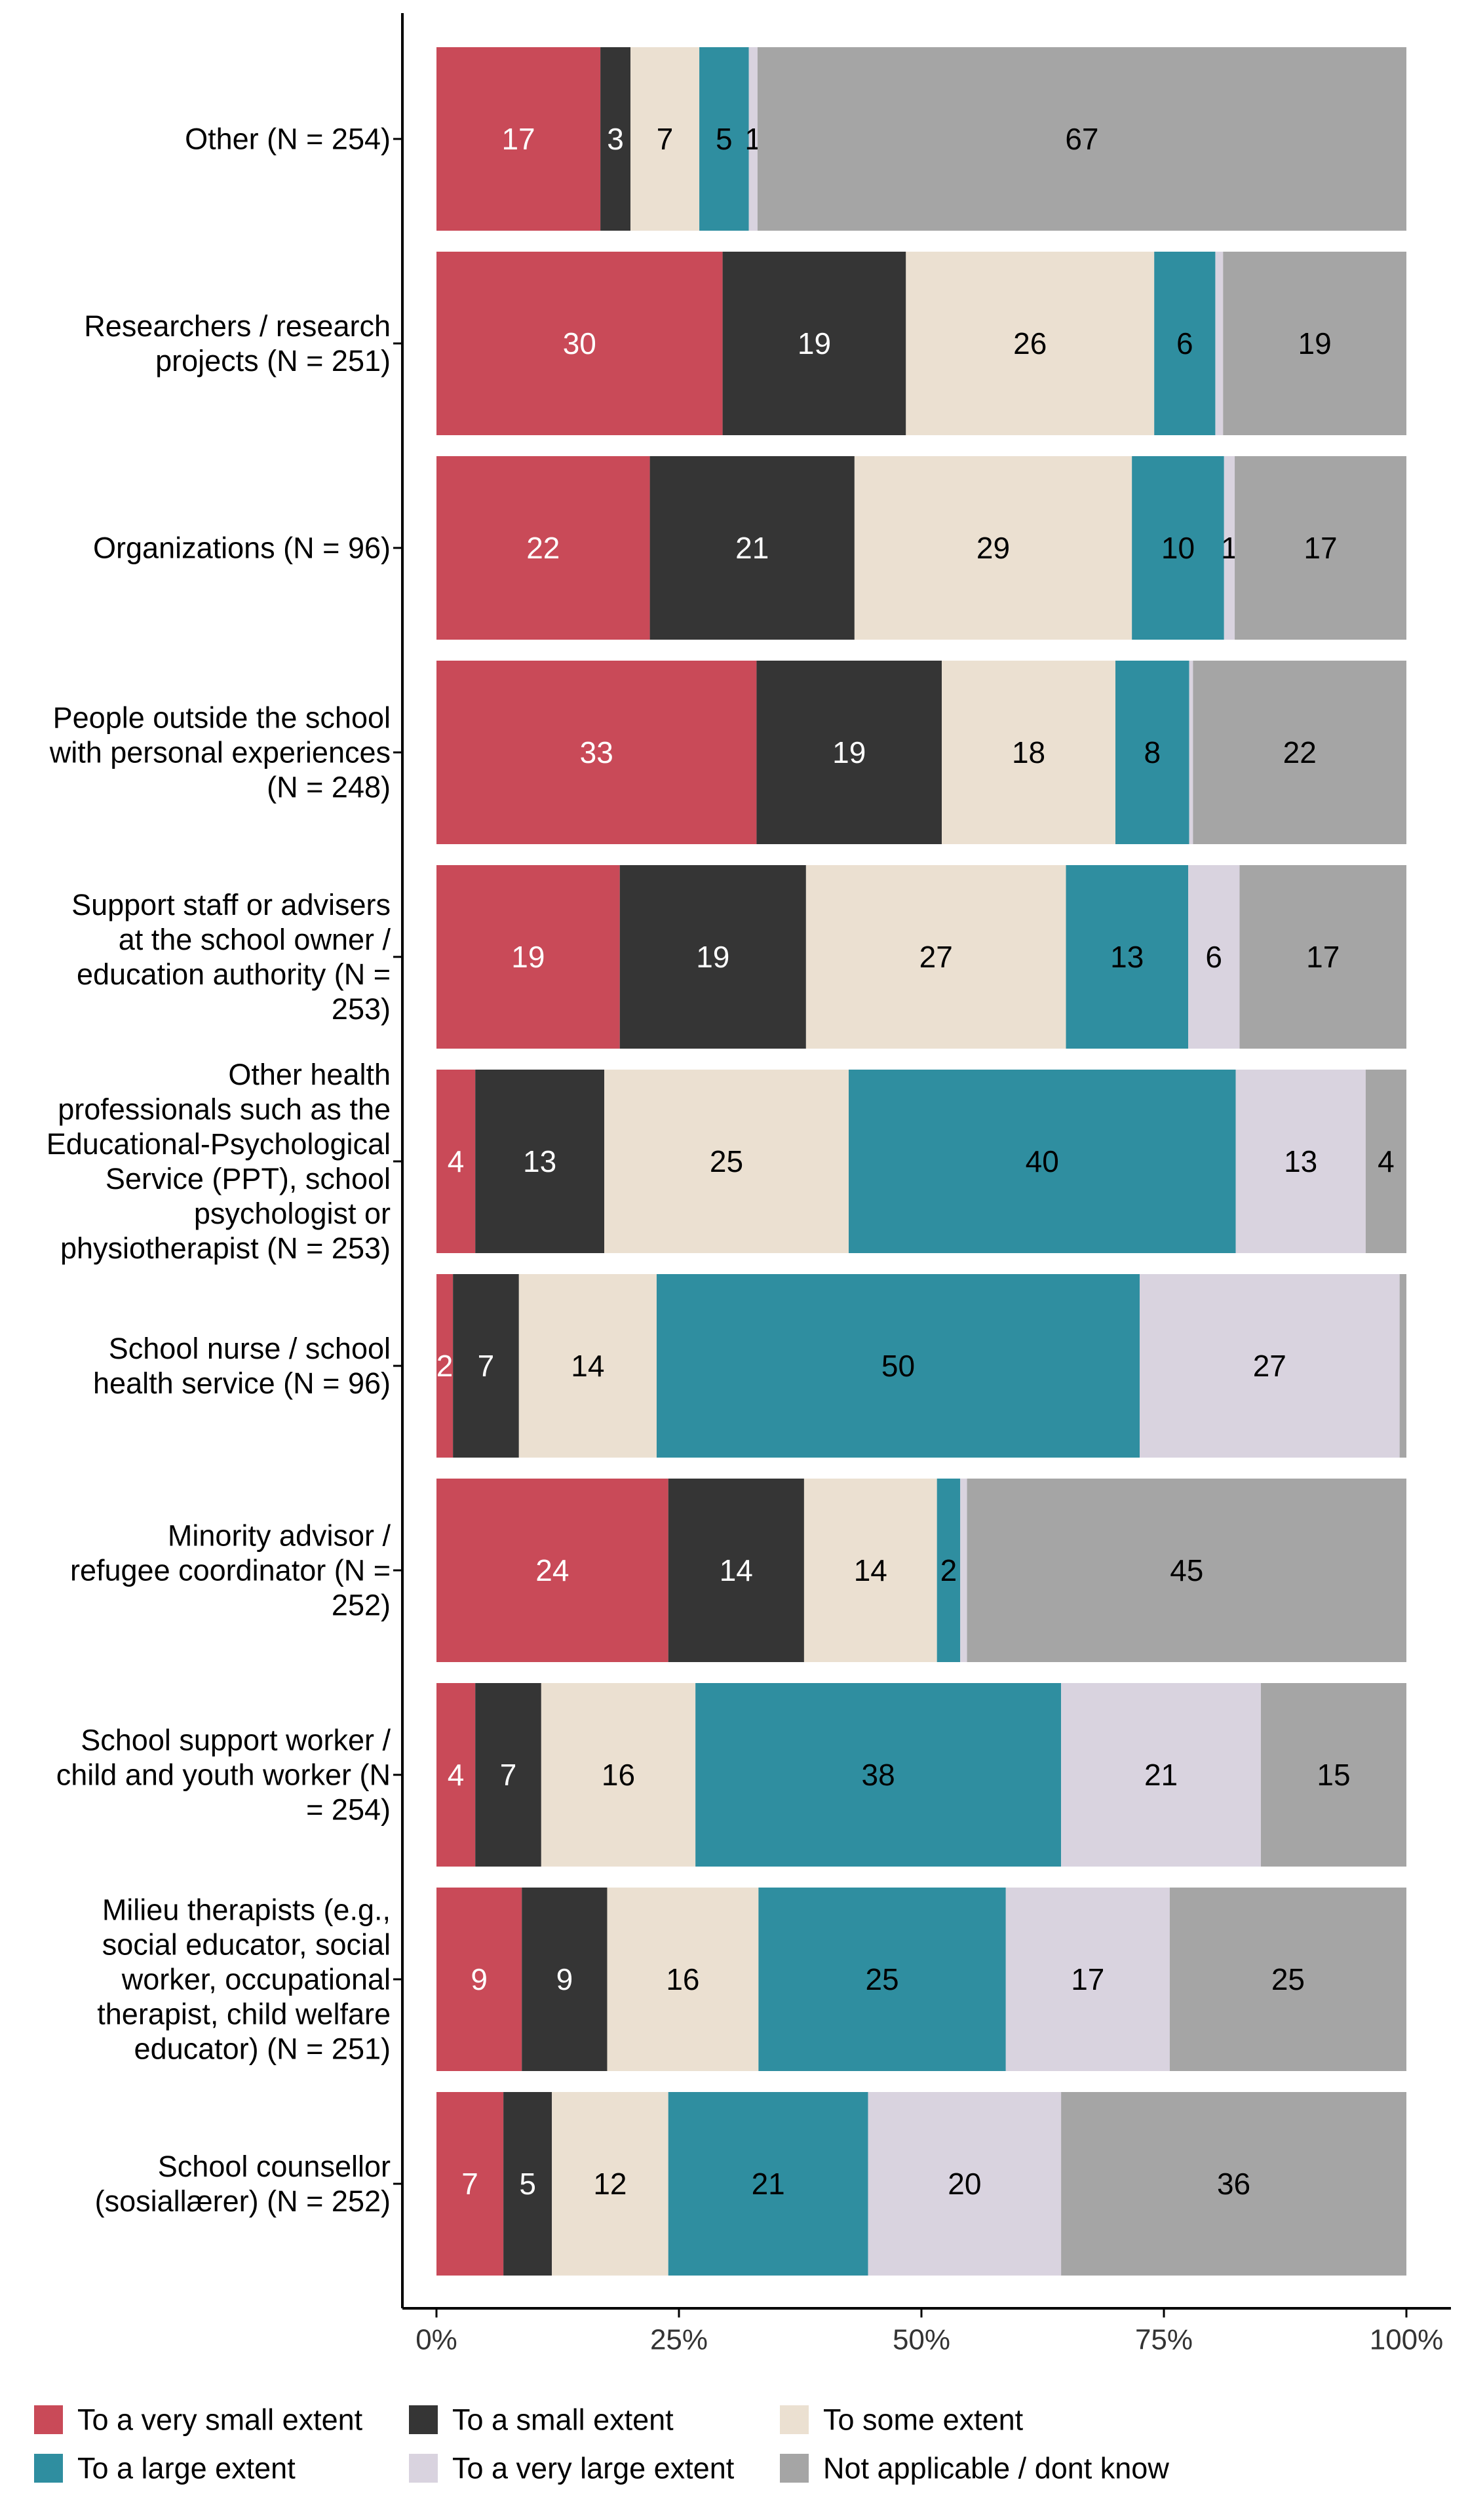 The height and width of the screenshot is (2520, 1468). I want to click on legend-label: To a small extent, so click(563, 2420).